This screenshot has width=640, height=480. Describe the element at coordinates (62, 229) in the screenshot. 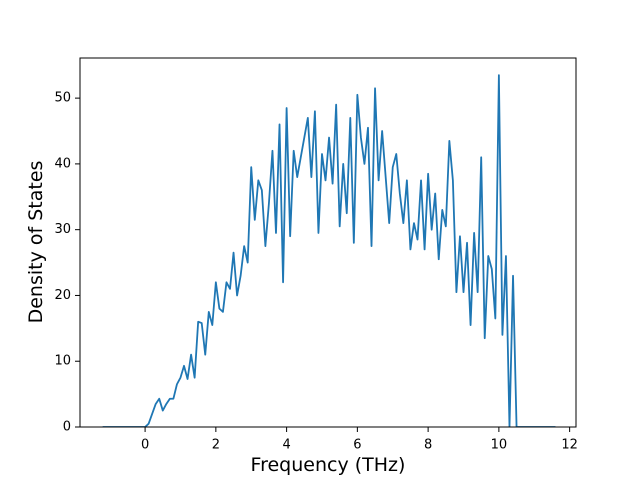

I see `y-tick-label: 30` at that location.